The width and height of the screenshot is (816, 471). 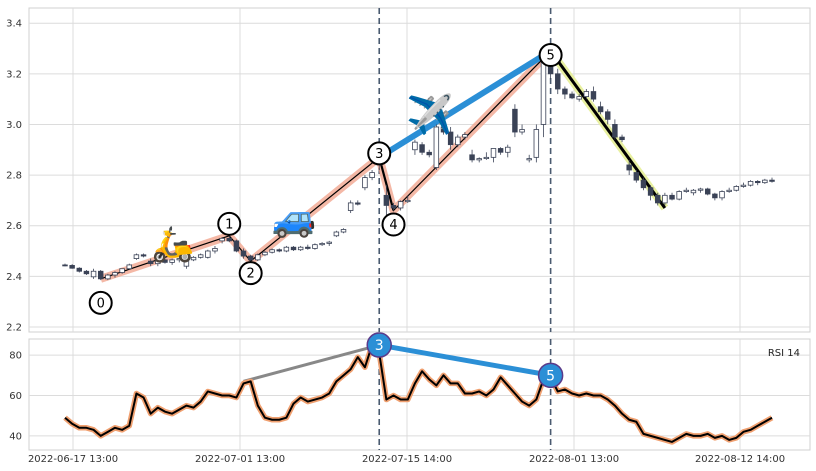 What do you see at coordinates (229, 224) in the screenshot?
I see `wave-point-text: 1` at bounding box center [229, 224].